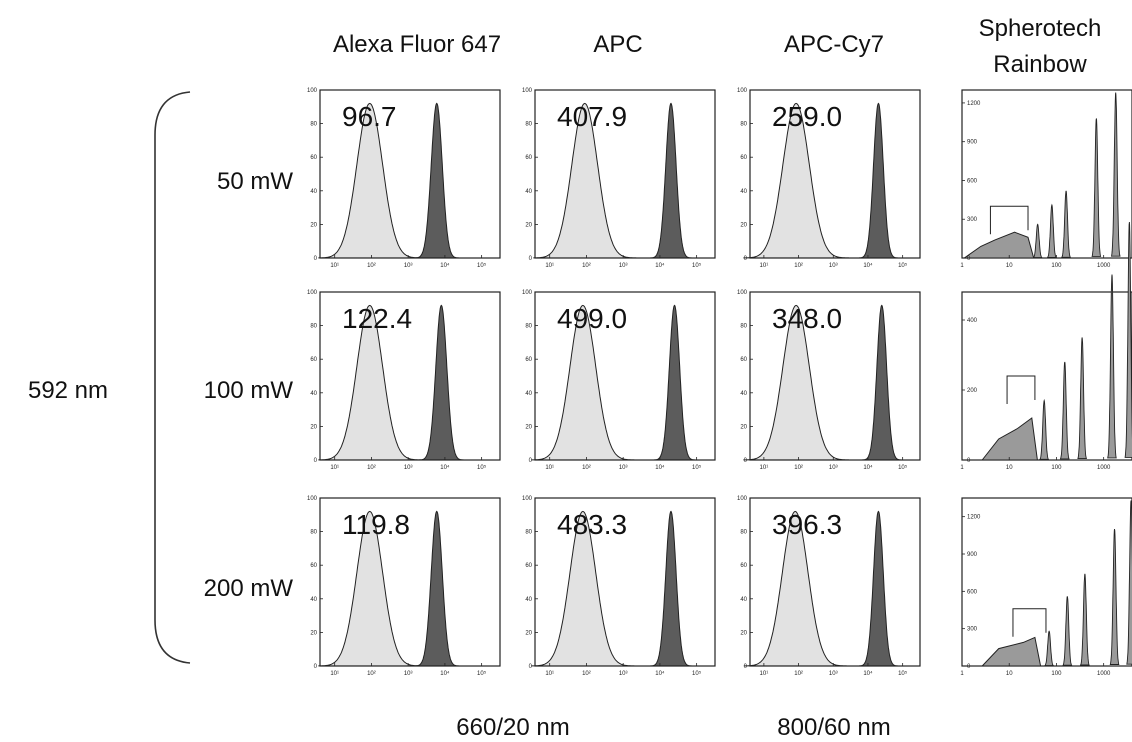  Describe the element at coordinates (972, 630) in the screenshot. I see `y-tick-label: 300` at that location.